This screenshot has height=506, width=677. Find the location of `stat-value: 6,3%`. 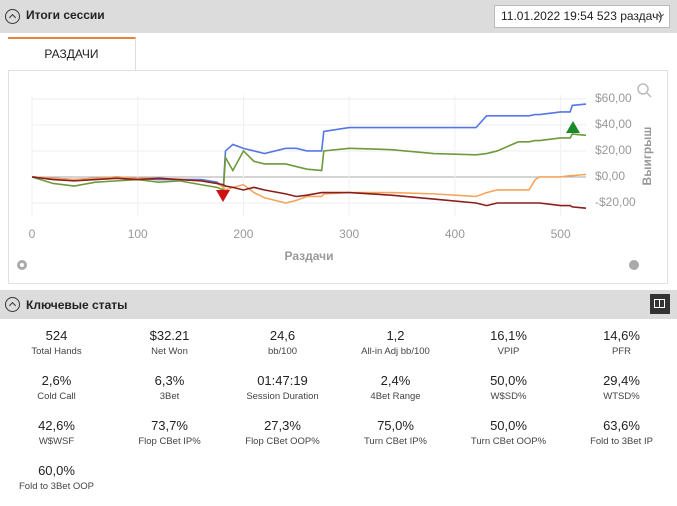

stat-value: 6,3% is located at coordinates (169, 380).